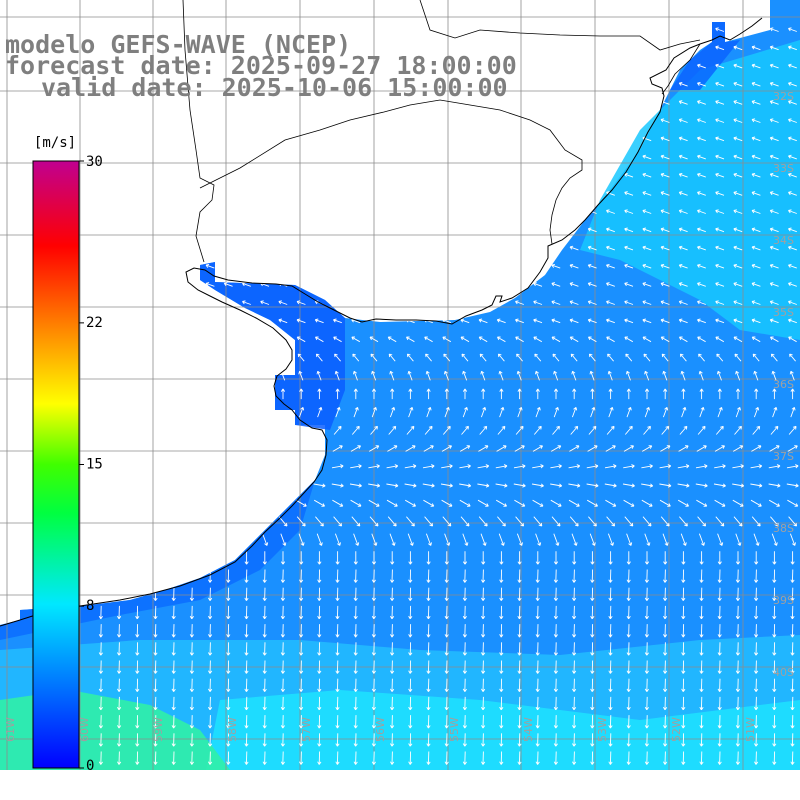 This screenshot has width=800, height=800. I want to click on lat-label: 37S, so click(783, 456).